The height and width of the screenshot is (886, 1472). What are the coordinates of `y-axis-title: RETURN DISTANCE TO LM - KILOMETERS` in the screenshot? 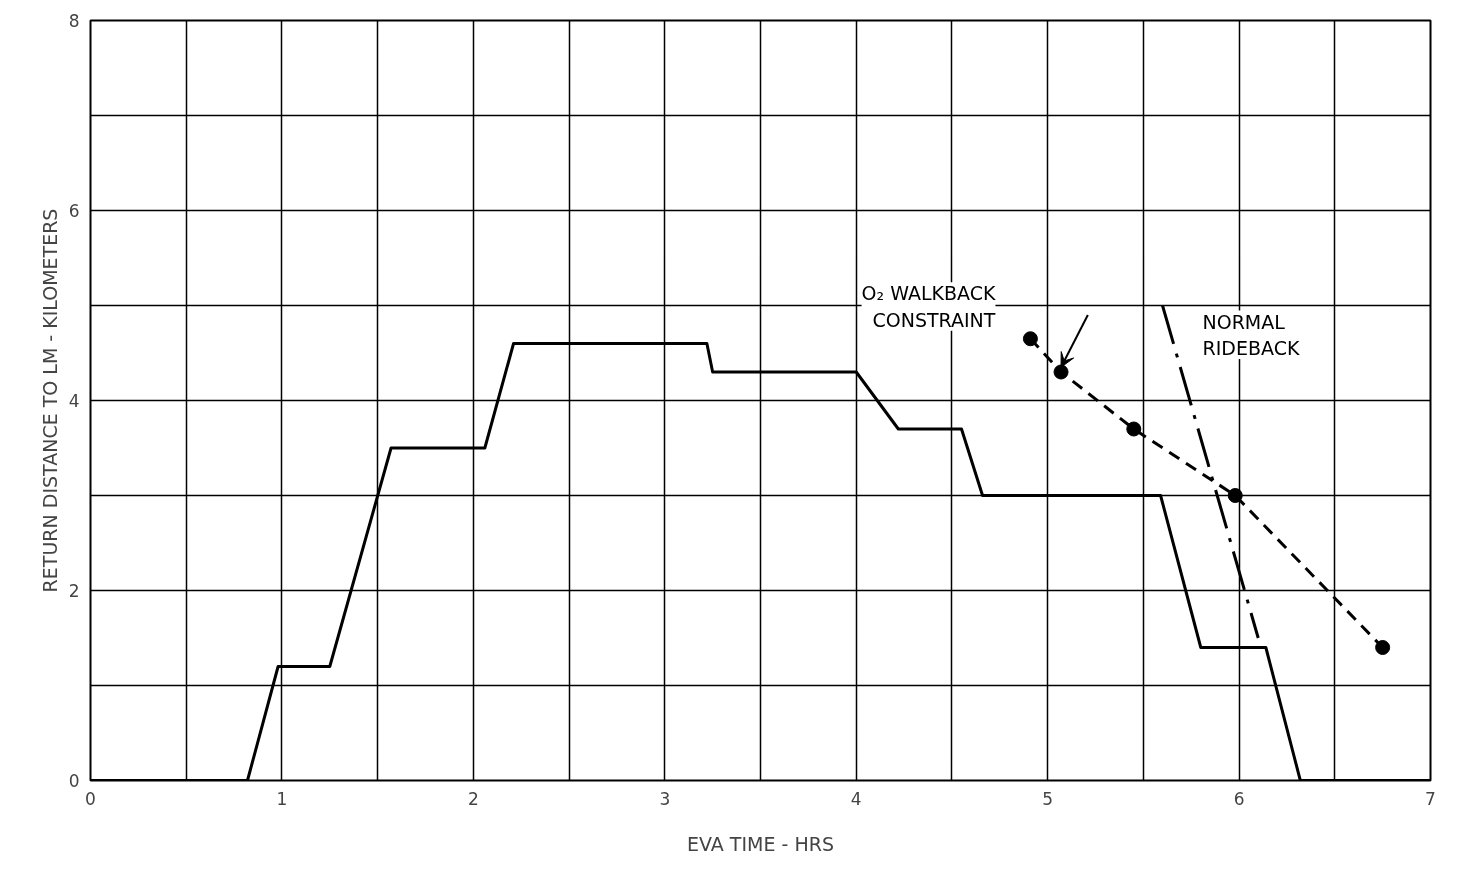 It's located at (49, 400).